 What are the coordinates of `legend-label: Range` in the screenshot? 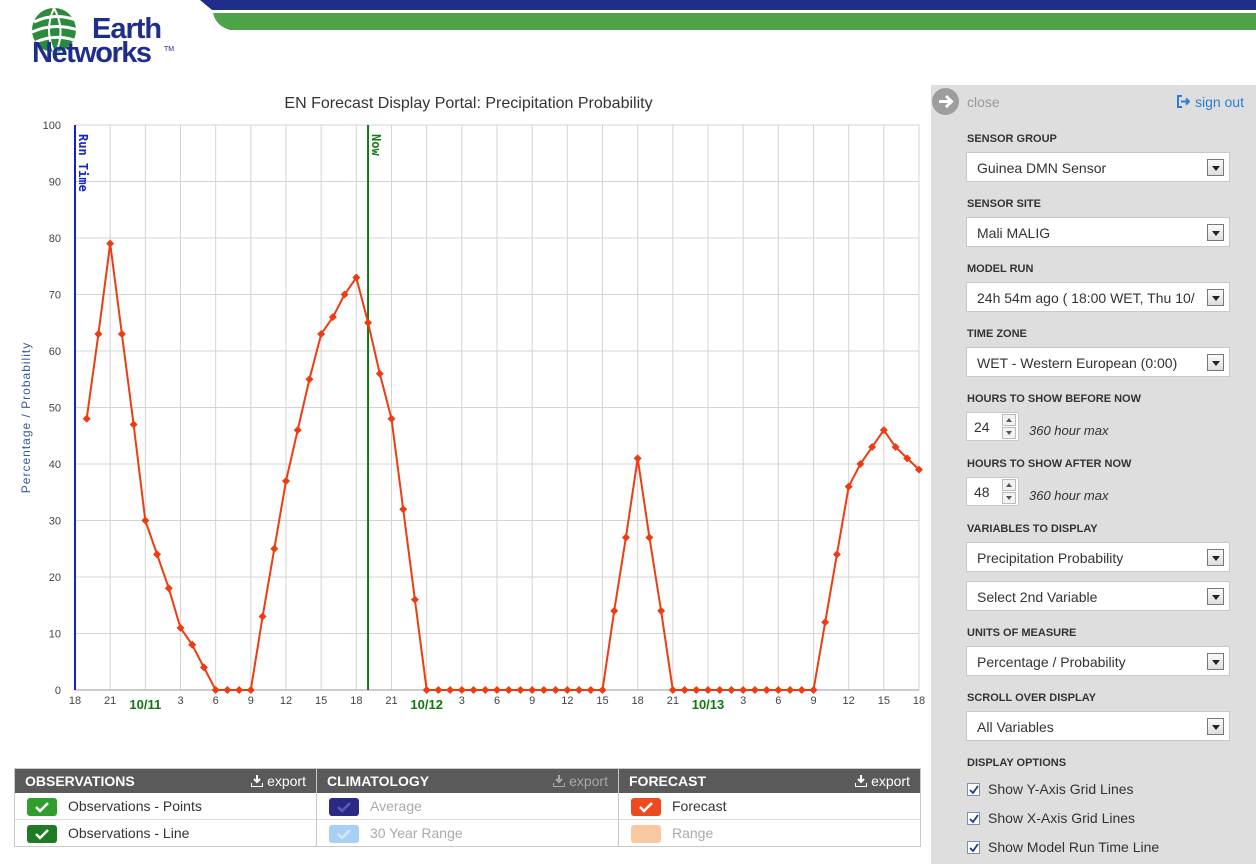 It's located at (693, 833).